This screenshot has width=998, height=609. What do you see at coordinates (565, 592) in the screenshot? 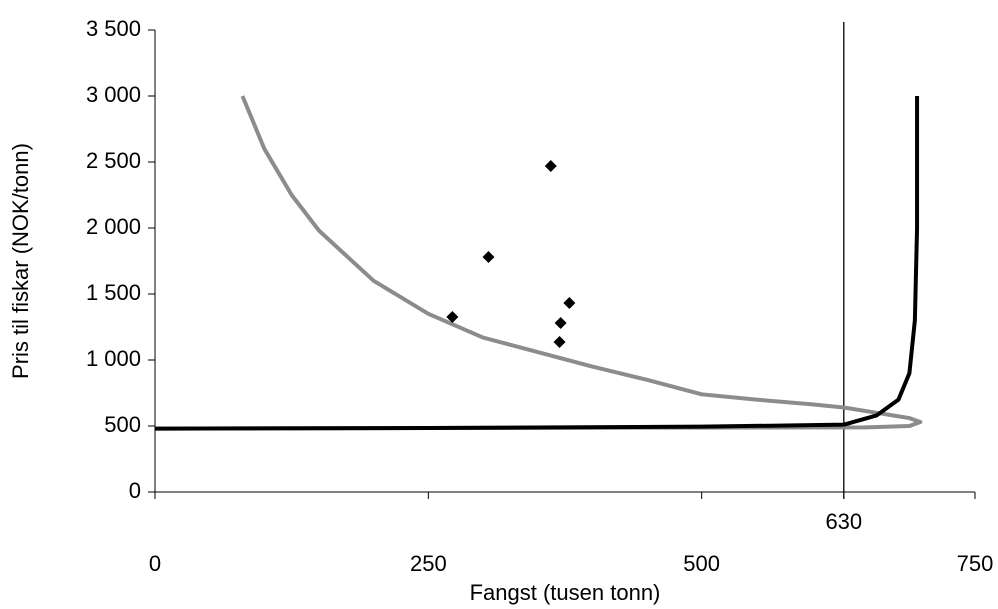
I see `x-axis-title: Fangst (tusen tonn)` at bounding box center [565, 592].